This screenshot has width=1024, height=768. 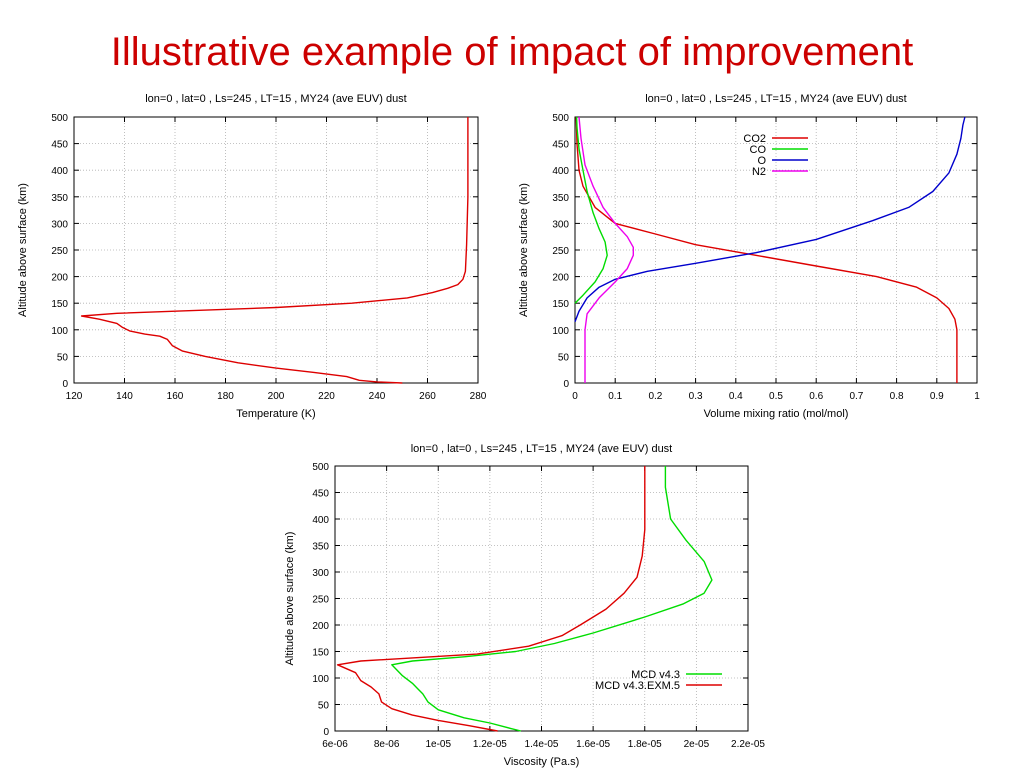 What do you see at coordinates (697, 744) in the screenshot?
I see `x-tick-label: 2e-05` at bounding box center [697, 744].